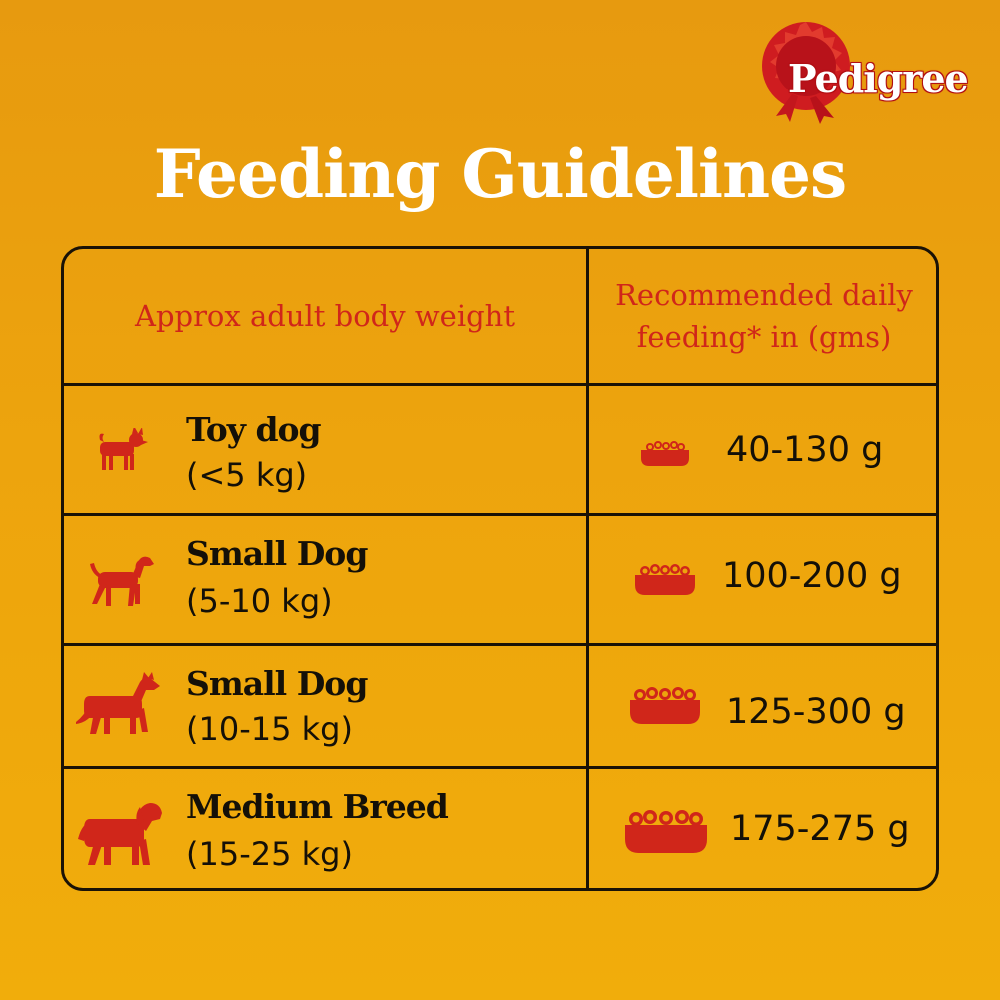 The image size is (1000, 1000). I want to click on header-daily-feeding-line1: Recommended daily, so click(764, 295).